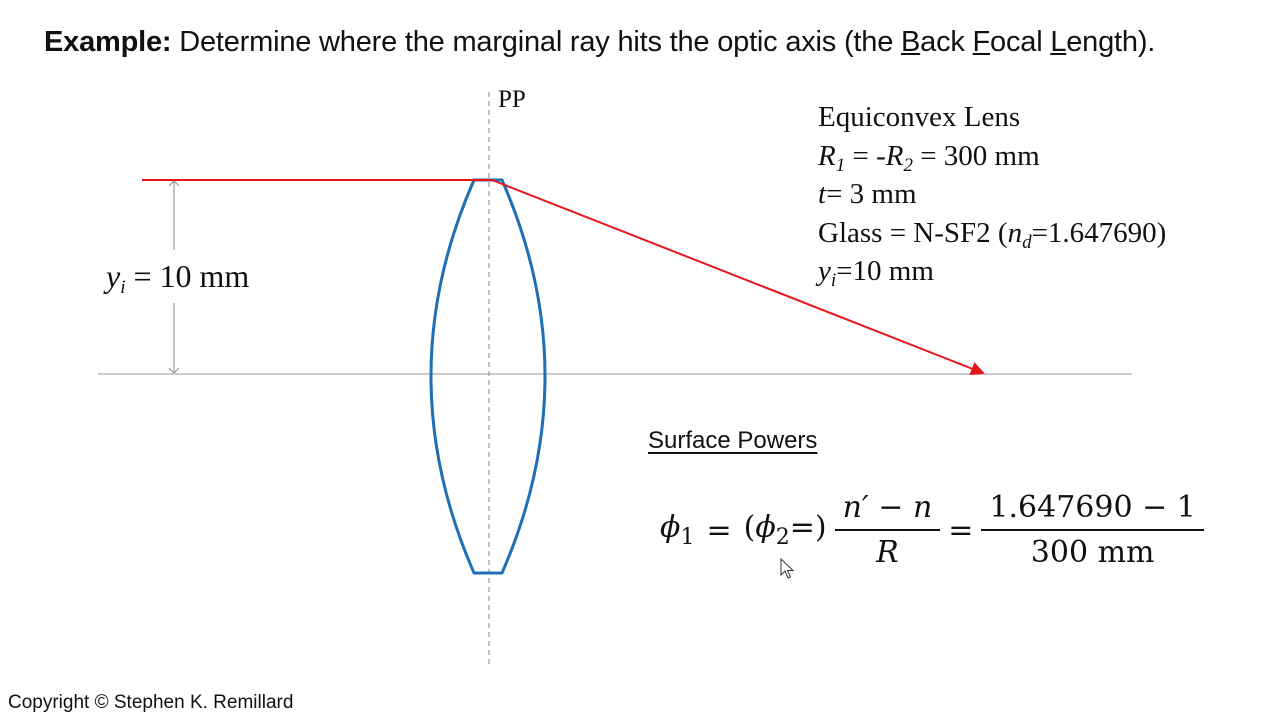 Image resolution: width=1280 pixels, height=720 pixels. I want to click on equals-sign-1: =, so click(719, 530).